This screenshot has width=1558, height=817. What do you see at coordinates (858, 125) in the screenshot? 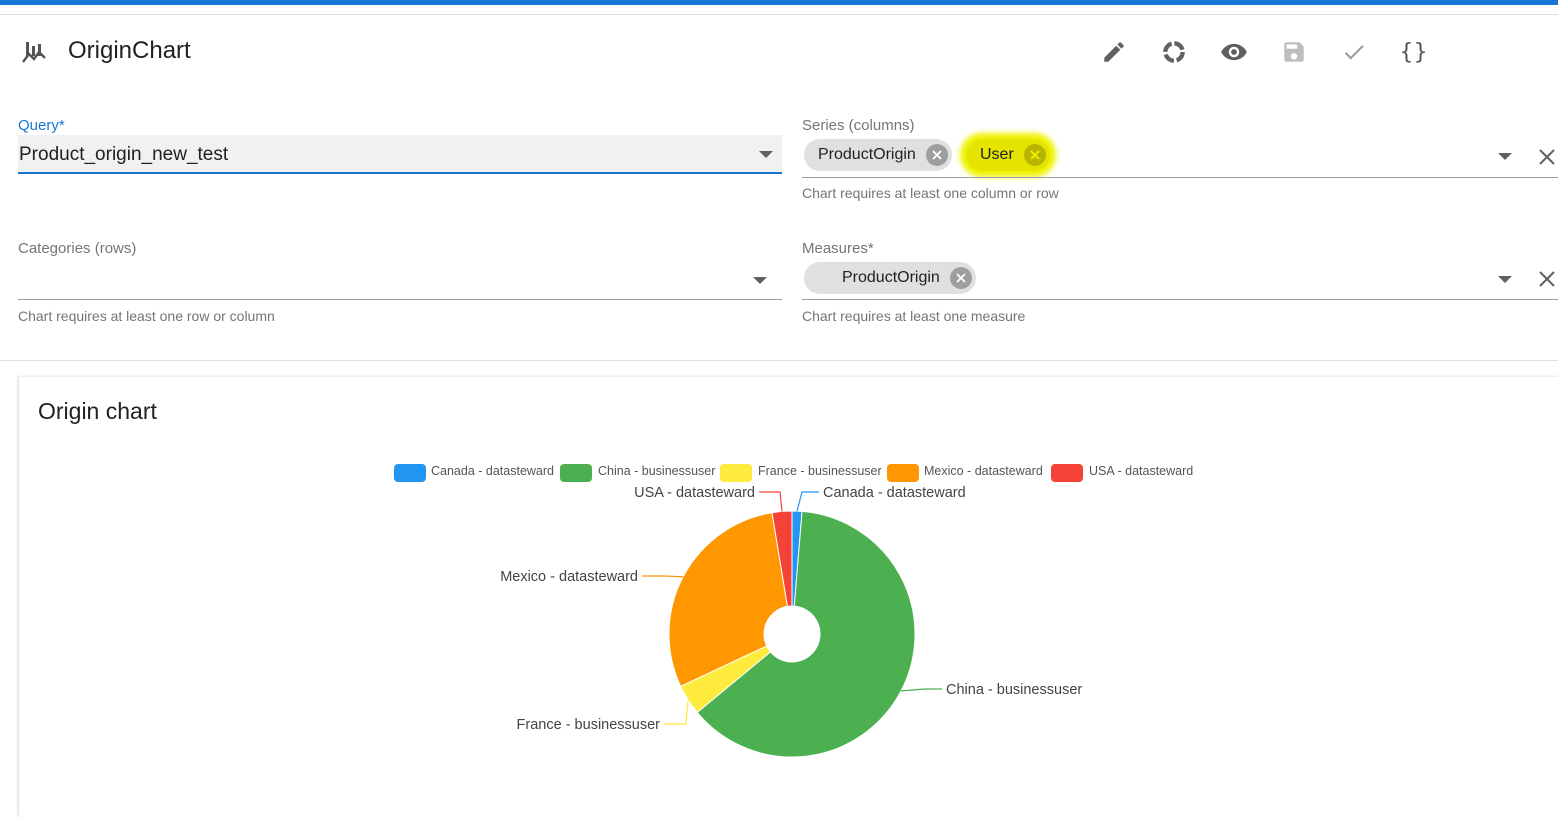
I see `series-label: Series (columns)` at bounding box center [858, 125].